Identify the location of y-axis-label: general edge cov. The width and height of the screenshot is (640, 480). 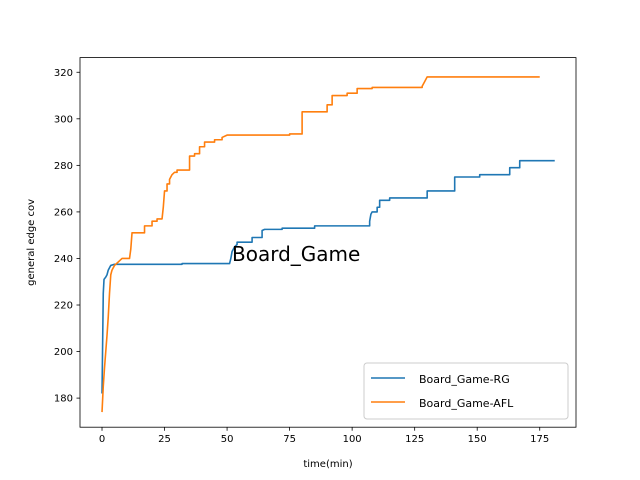
(31, 242).